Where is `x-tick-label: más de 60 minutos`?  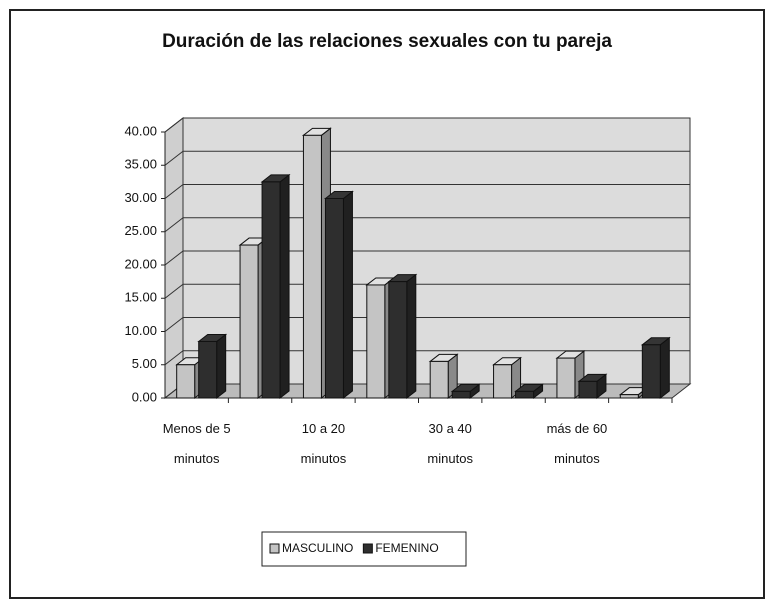
x-tick-label: más de 60 minutos is located at coordinates (577, 443).